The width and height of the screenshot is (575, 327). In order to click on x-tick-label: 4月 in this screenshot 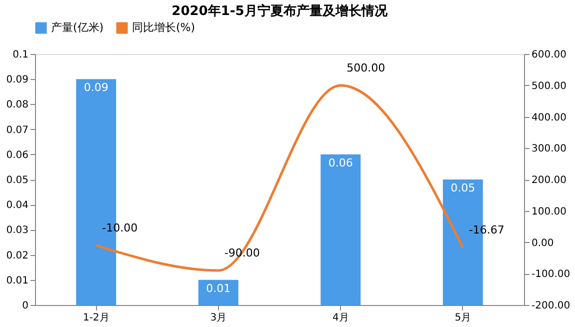, I will do `click(340, 318)`.